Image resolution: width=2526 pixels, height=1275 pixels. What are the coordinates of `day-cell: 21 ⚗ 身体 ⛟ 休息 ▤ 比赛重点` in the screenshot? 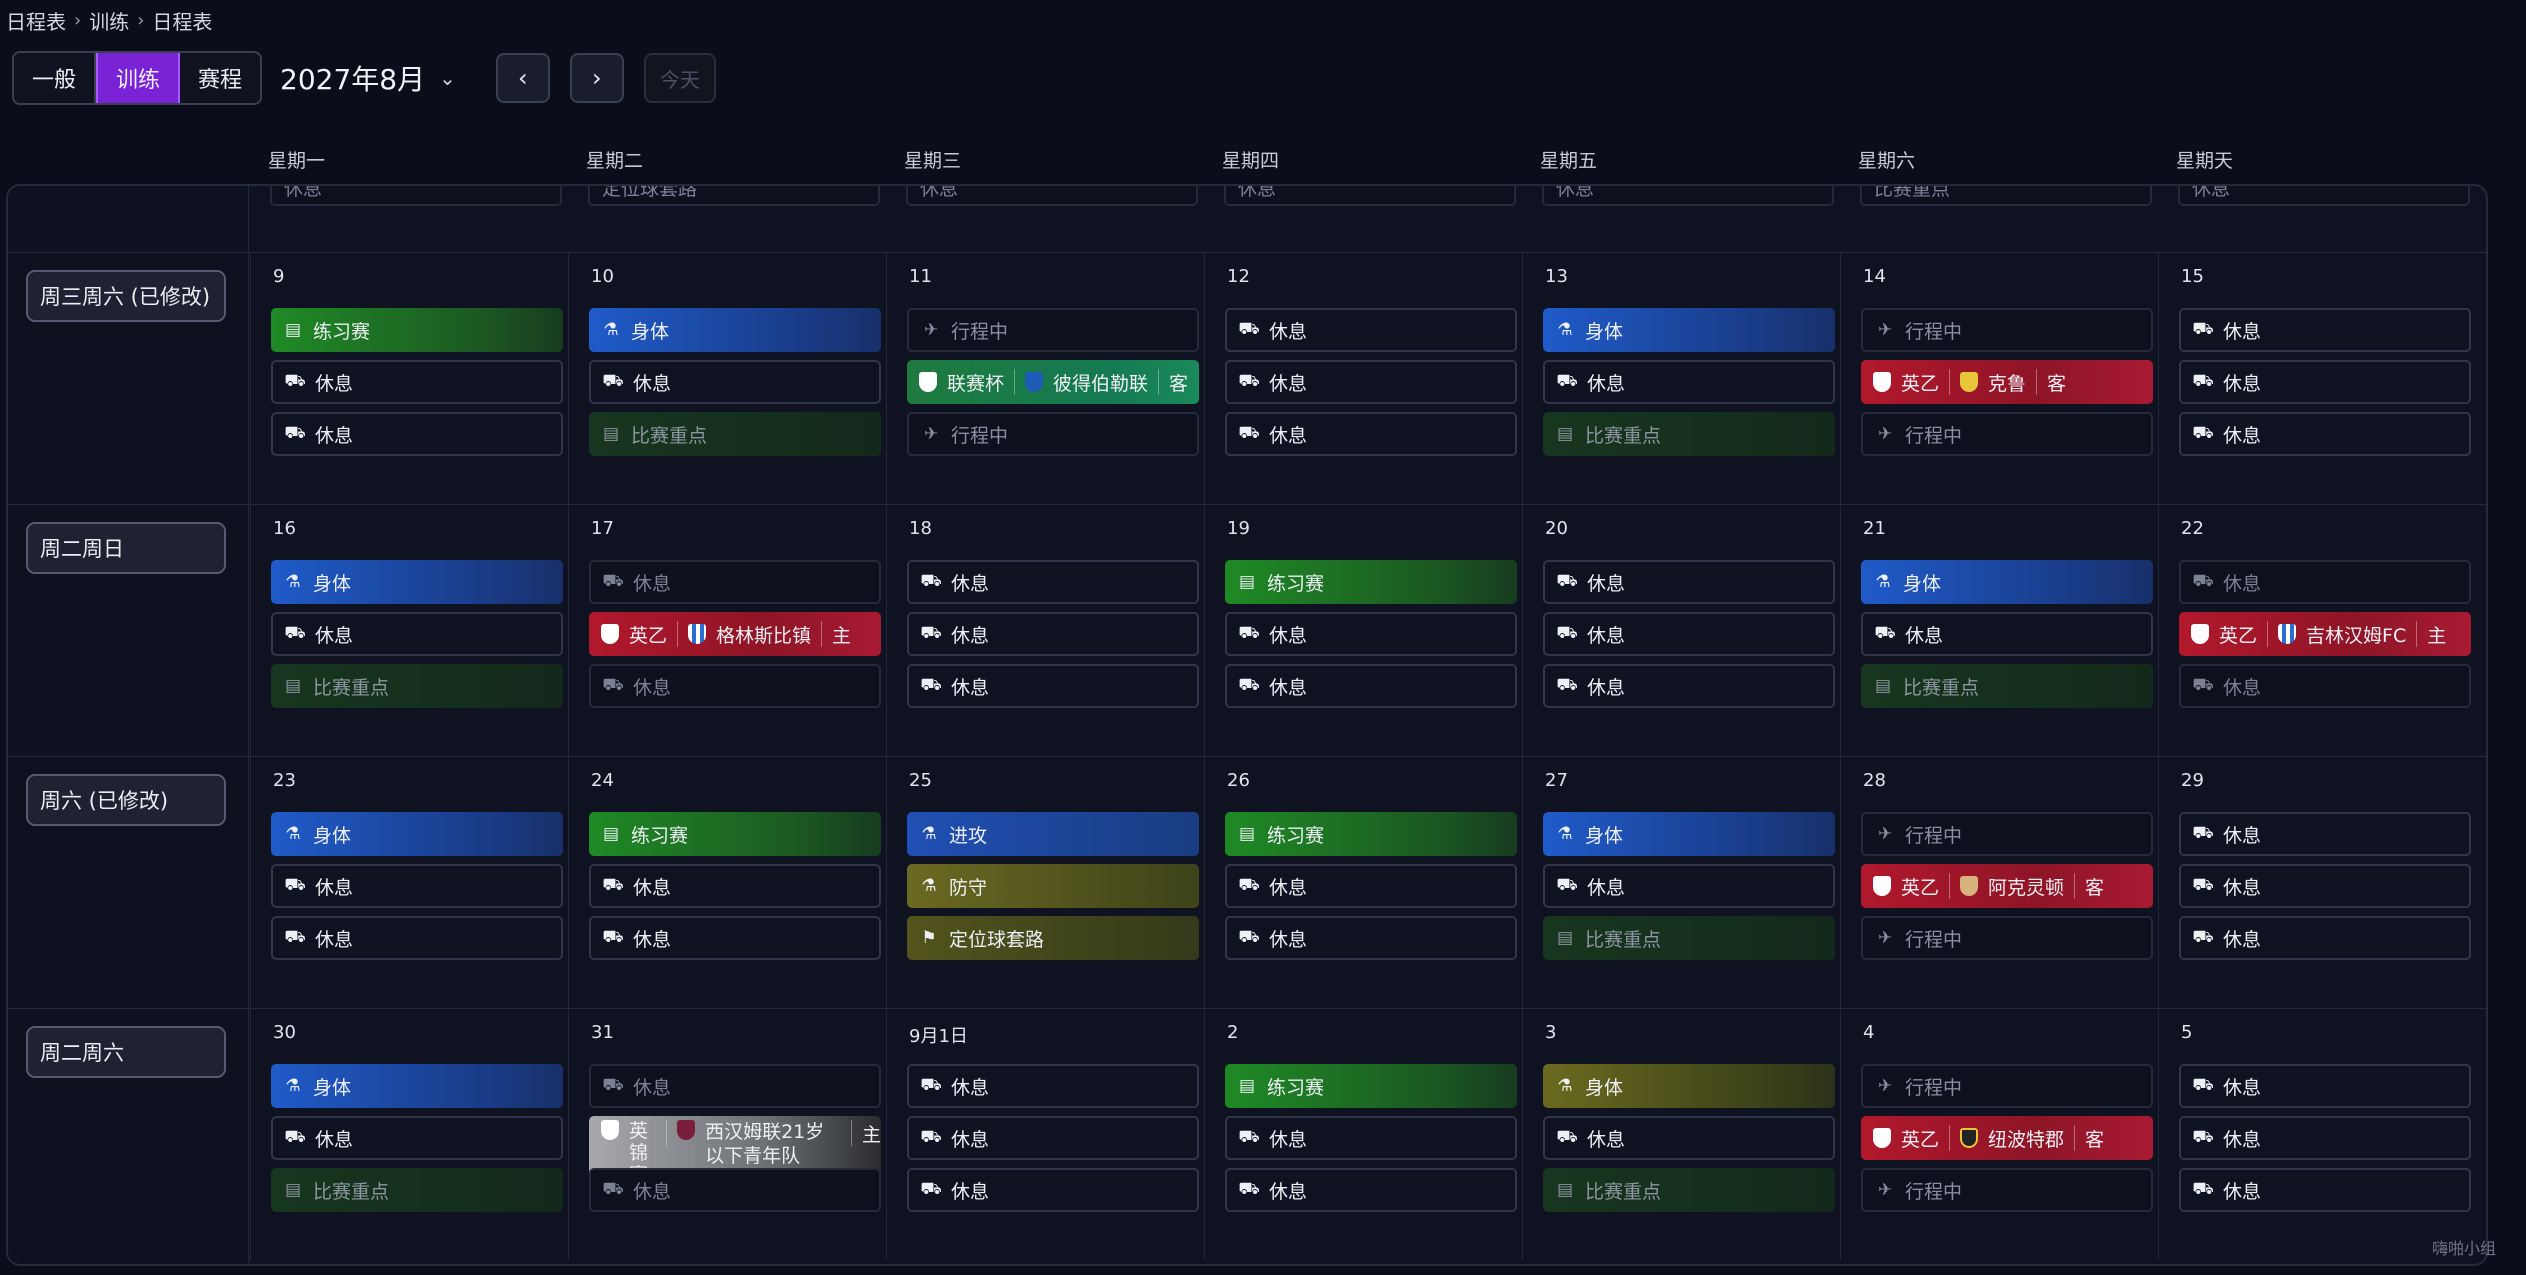 It's located at (1999, 630).